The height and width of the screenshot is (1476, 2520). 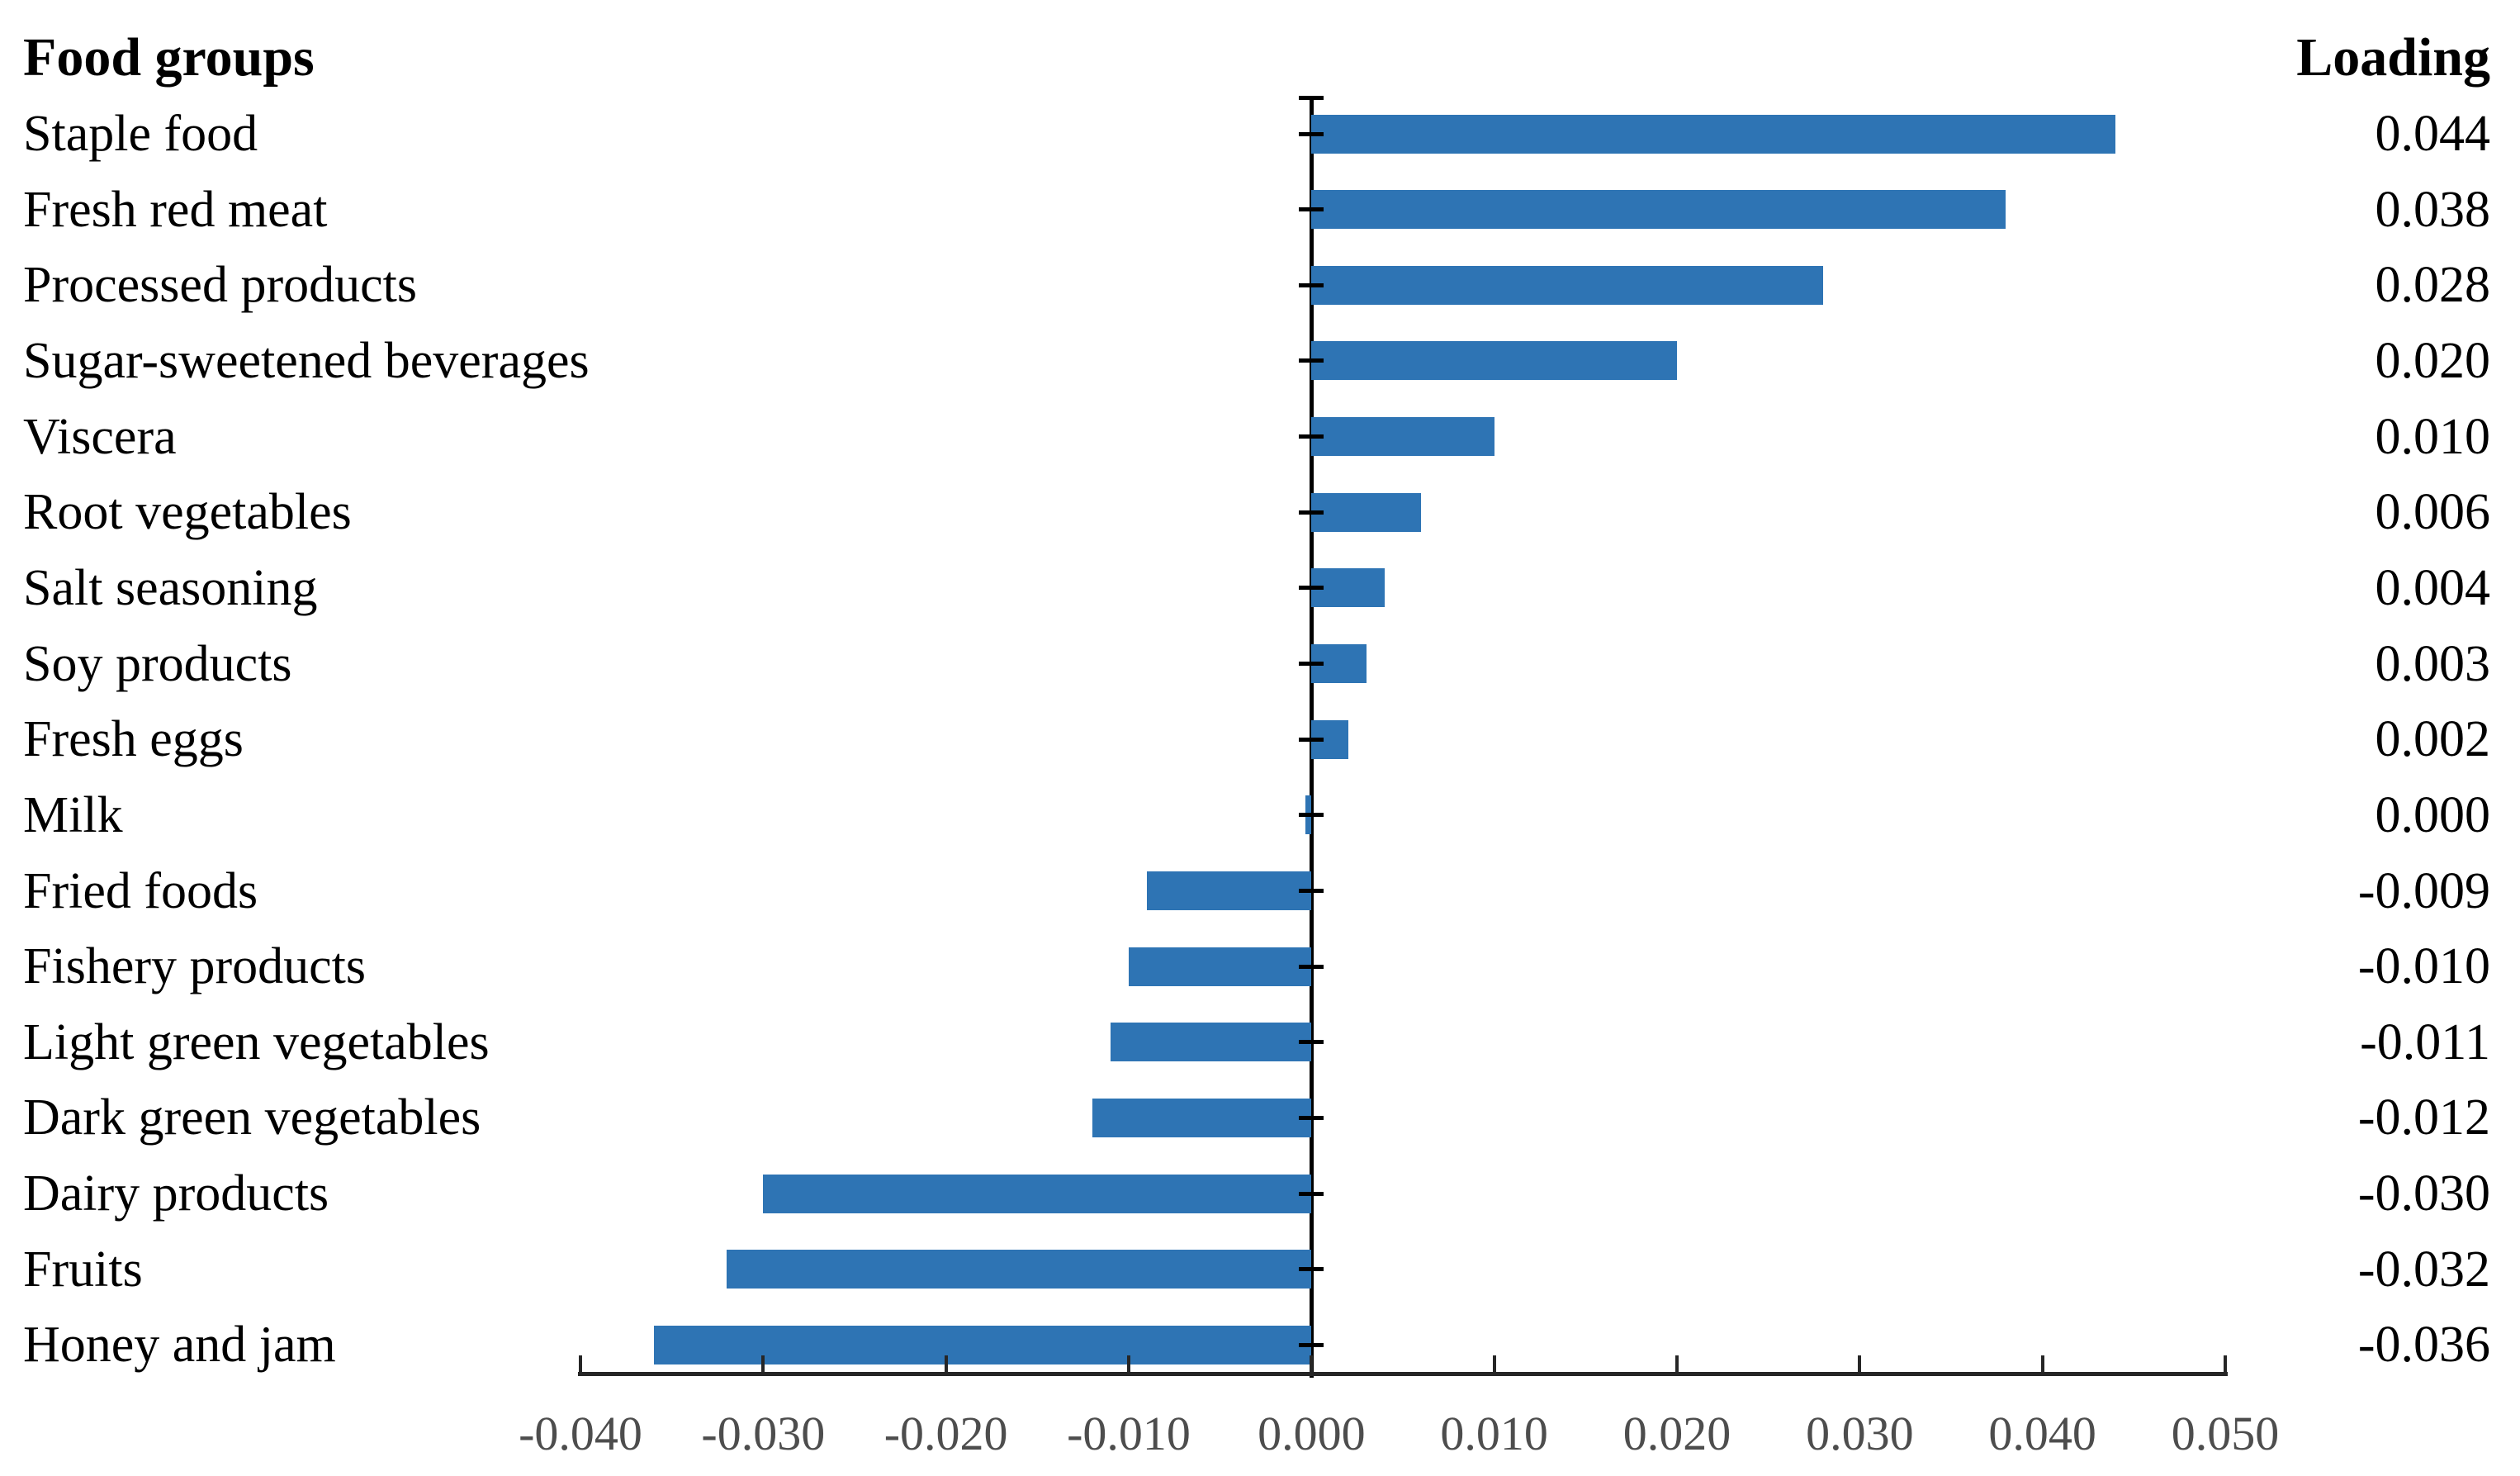 What do you see at coordinates (2433, 587) in the screenshot?
I see `loading-value: 0.004` at bounding box center [2433, 587].